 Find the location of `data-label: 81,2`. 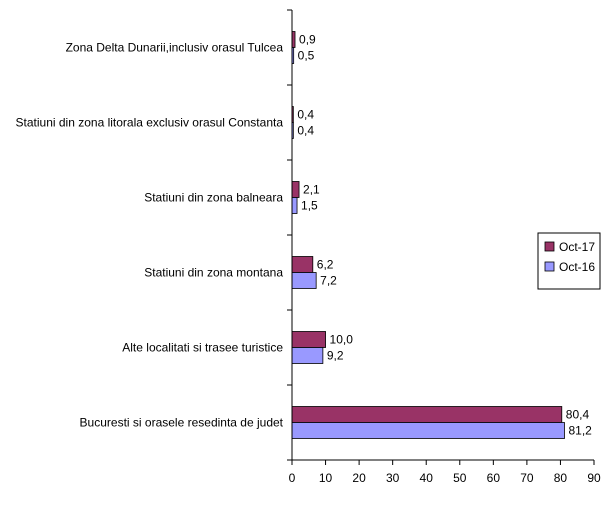

data-label: 81,2 is located at coordinates (580, 431).